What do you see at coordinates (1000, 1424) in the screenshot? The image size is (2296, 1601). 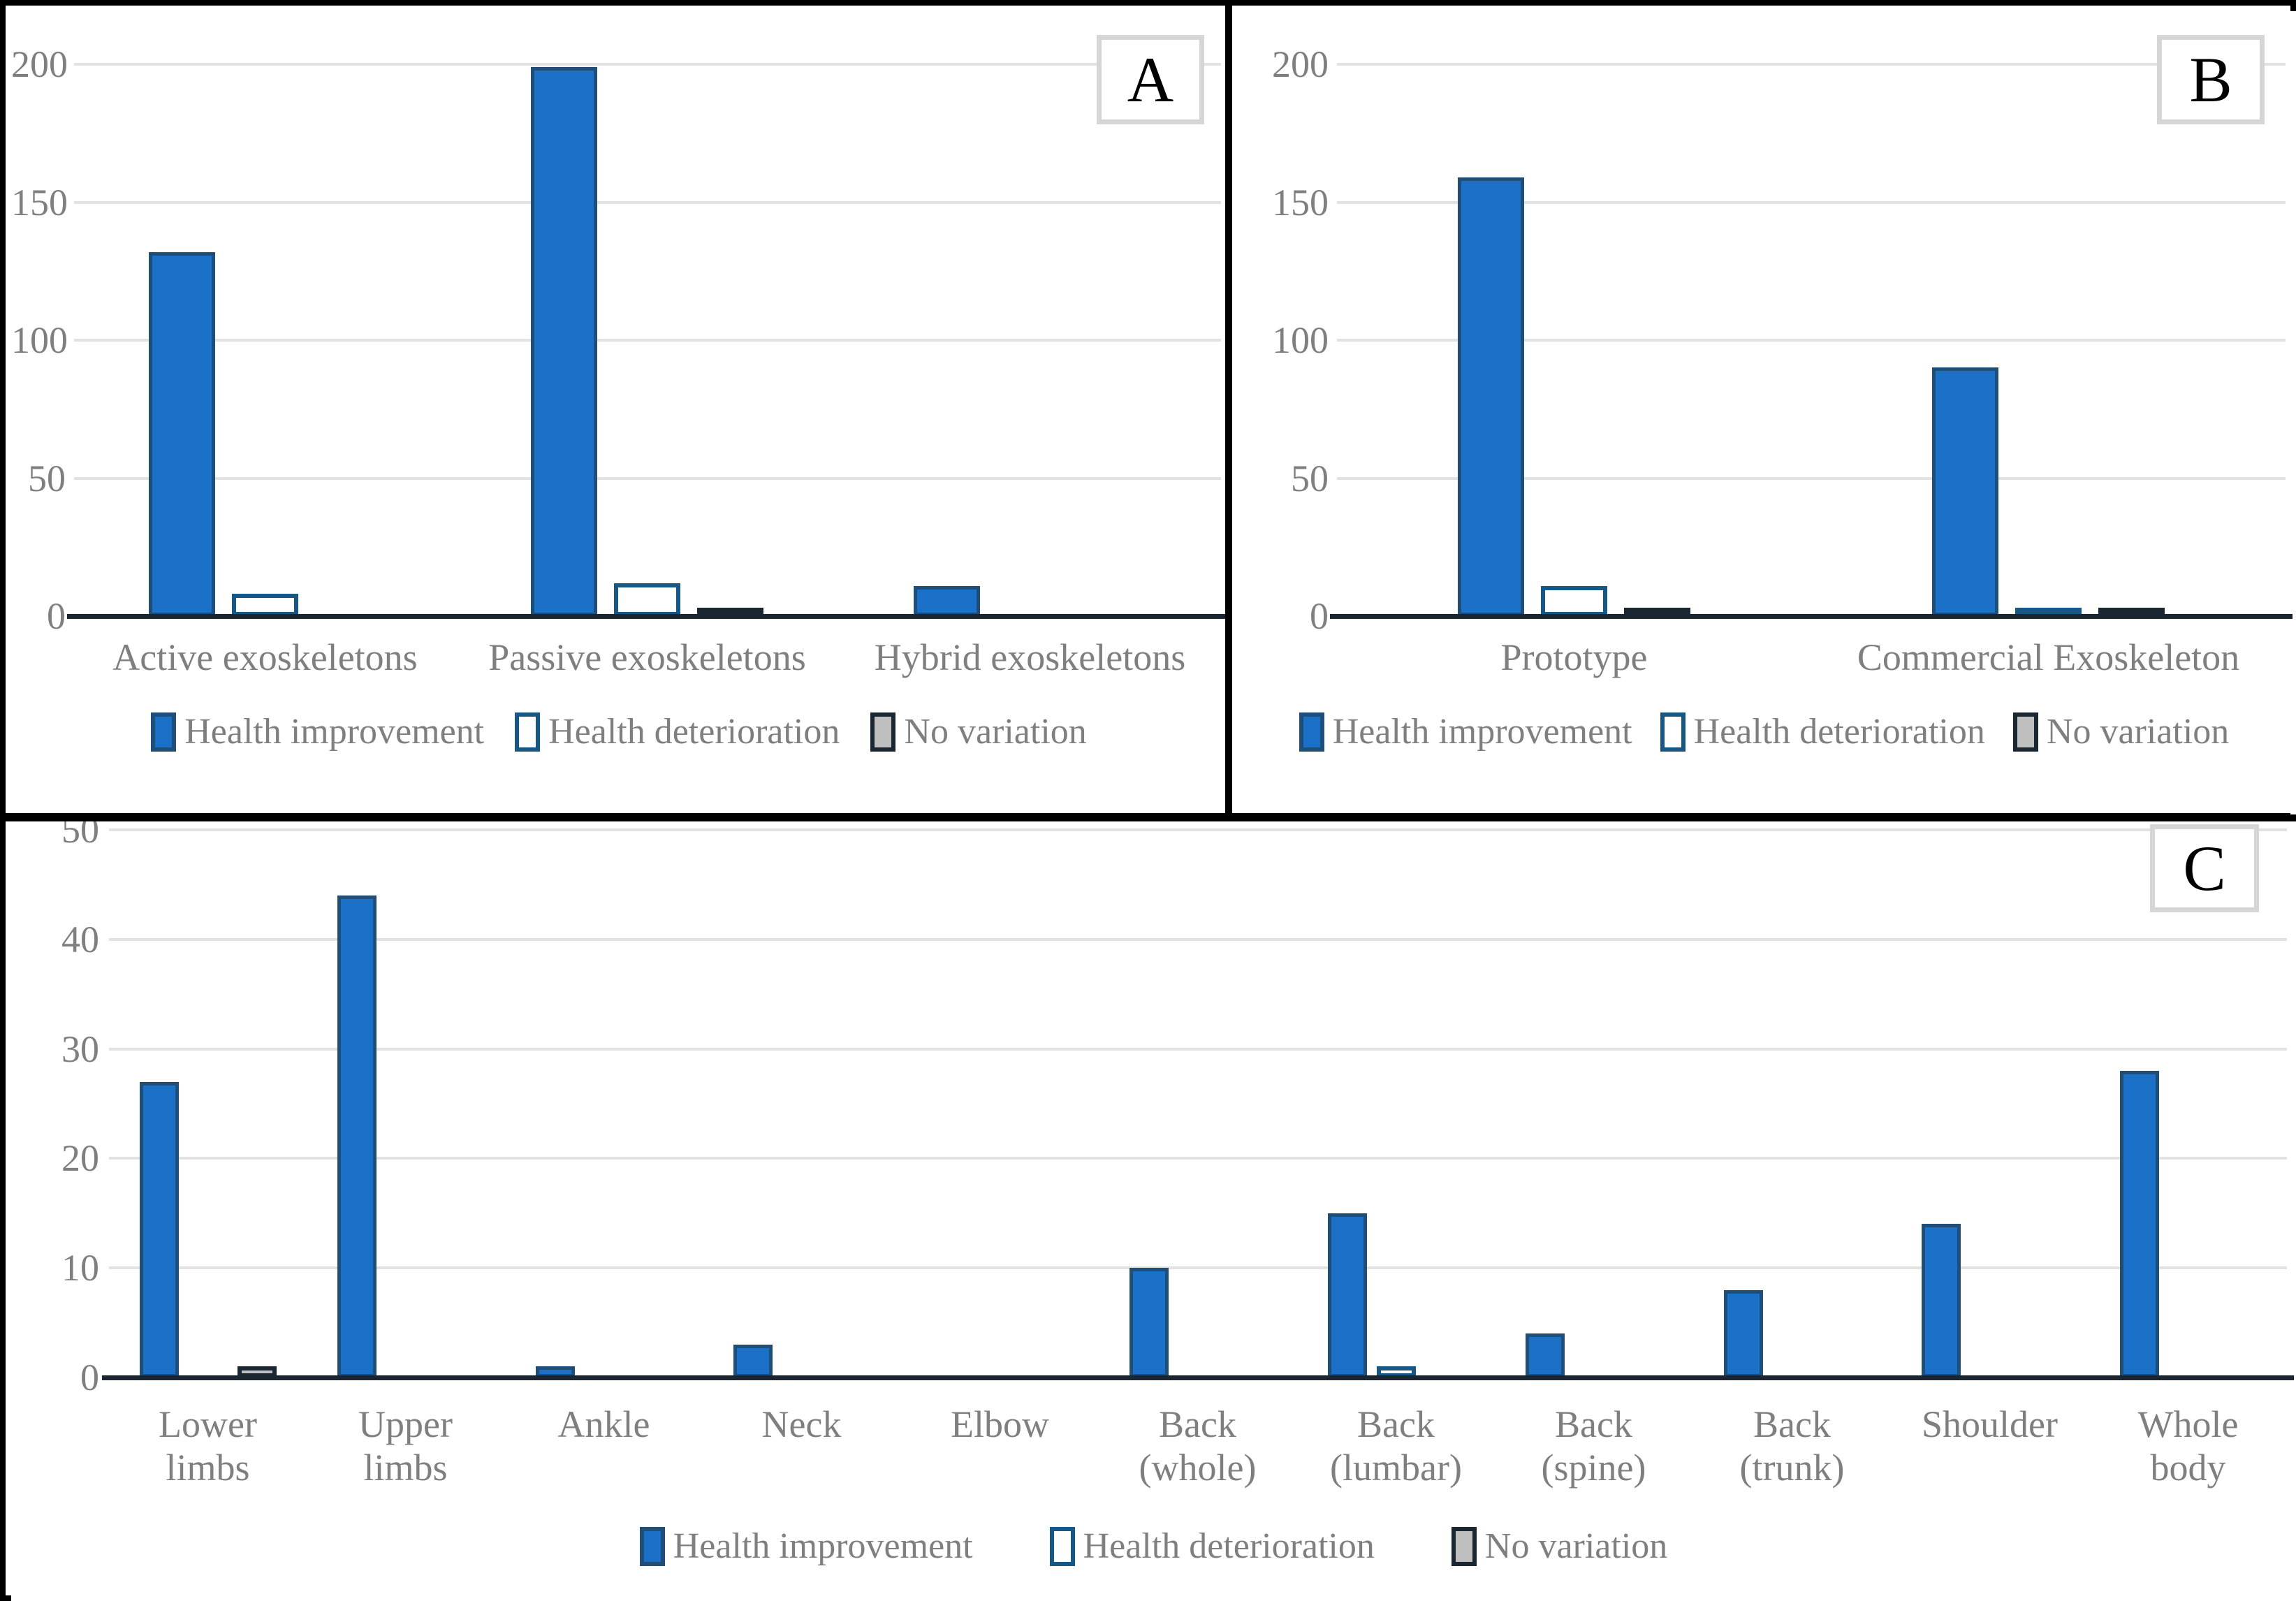 I see `x-axis-category-label: Elbow` at bounding box center [1000, 1424].